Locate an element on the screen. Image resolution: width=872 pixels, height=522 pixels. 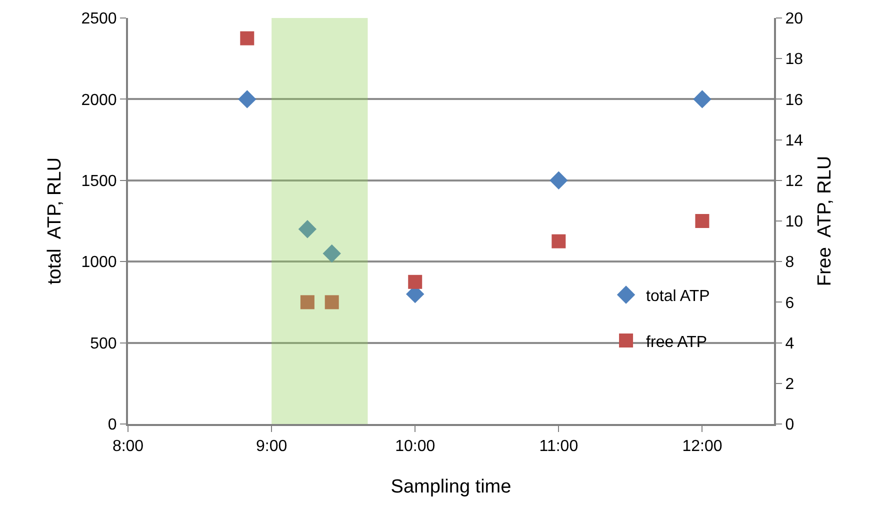
x-tick-label: 12:00 is located at coordinates (702, 447).